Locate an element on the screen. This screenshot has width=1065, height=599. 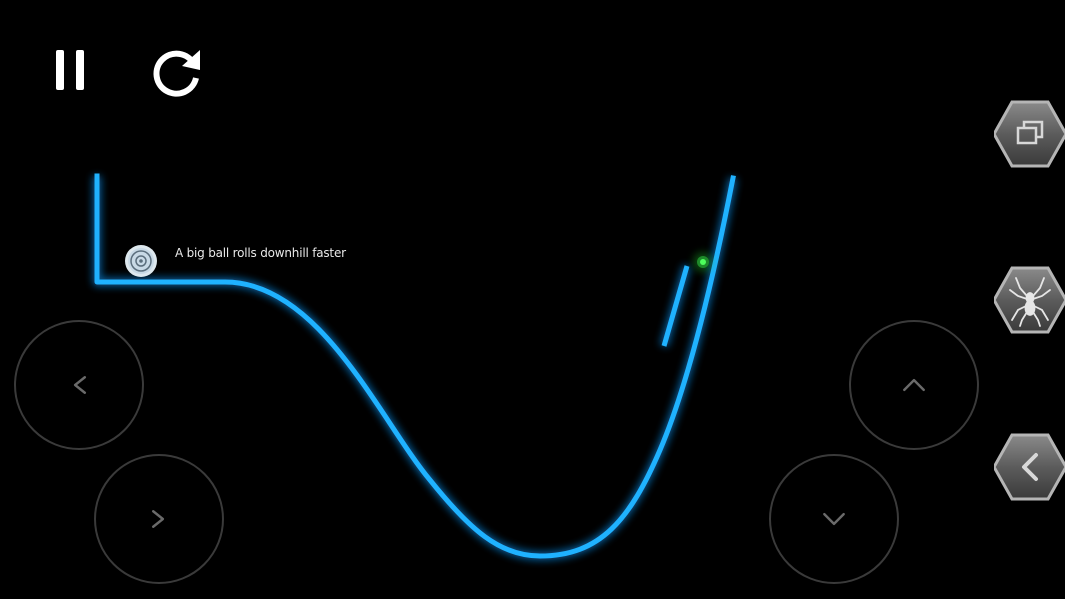
back-button is located at coordinates (1028, 467).